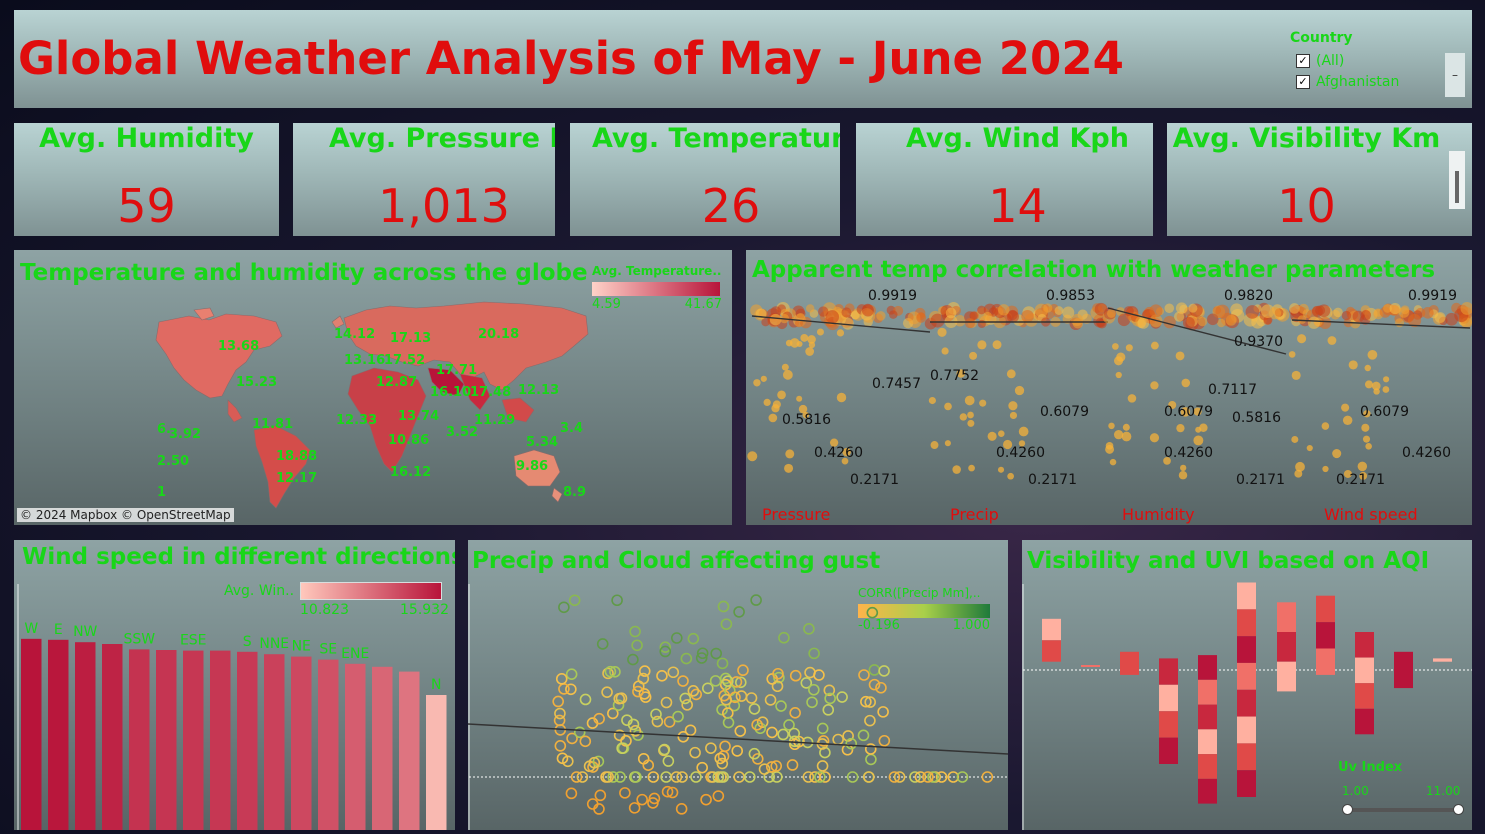 This screenshot has height=834, width=1485. Describe the element at coordinates (1247, 685) in the screenshot. I see `aqi-bar-chart` at that location.